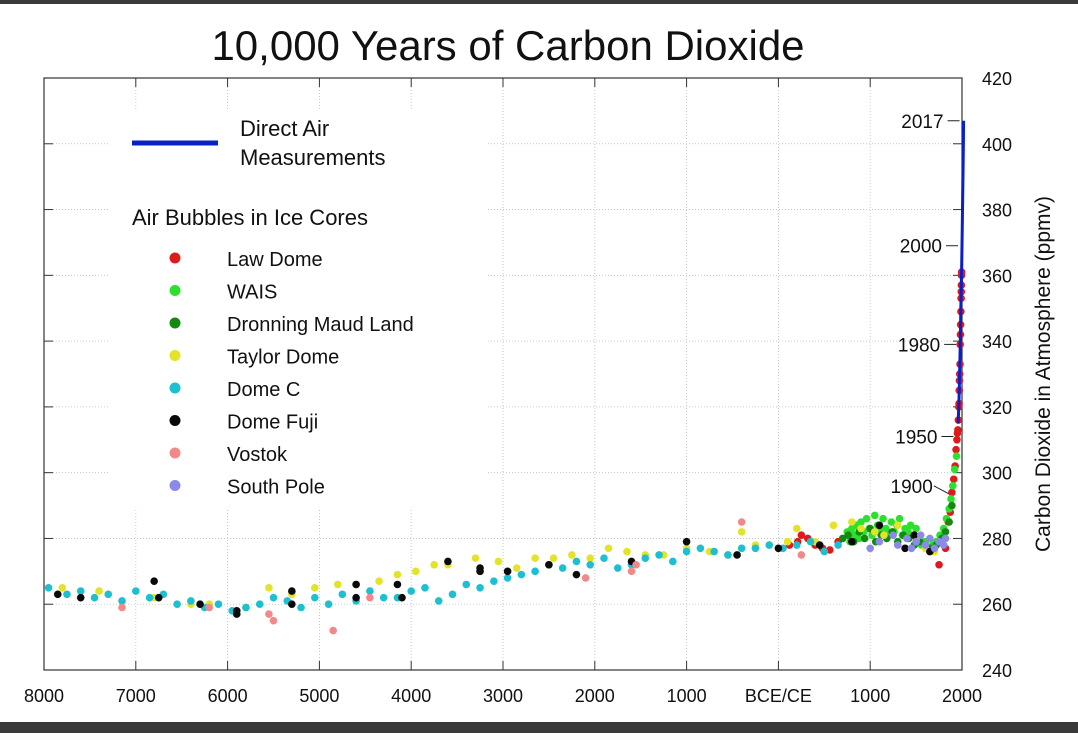 The image size is (1078, 733). I want to click on point-vostok, so click(636, 564).